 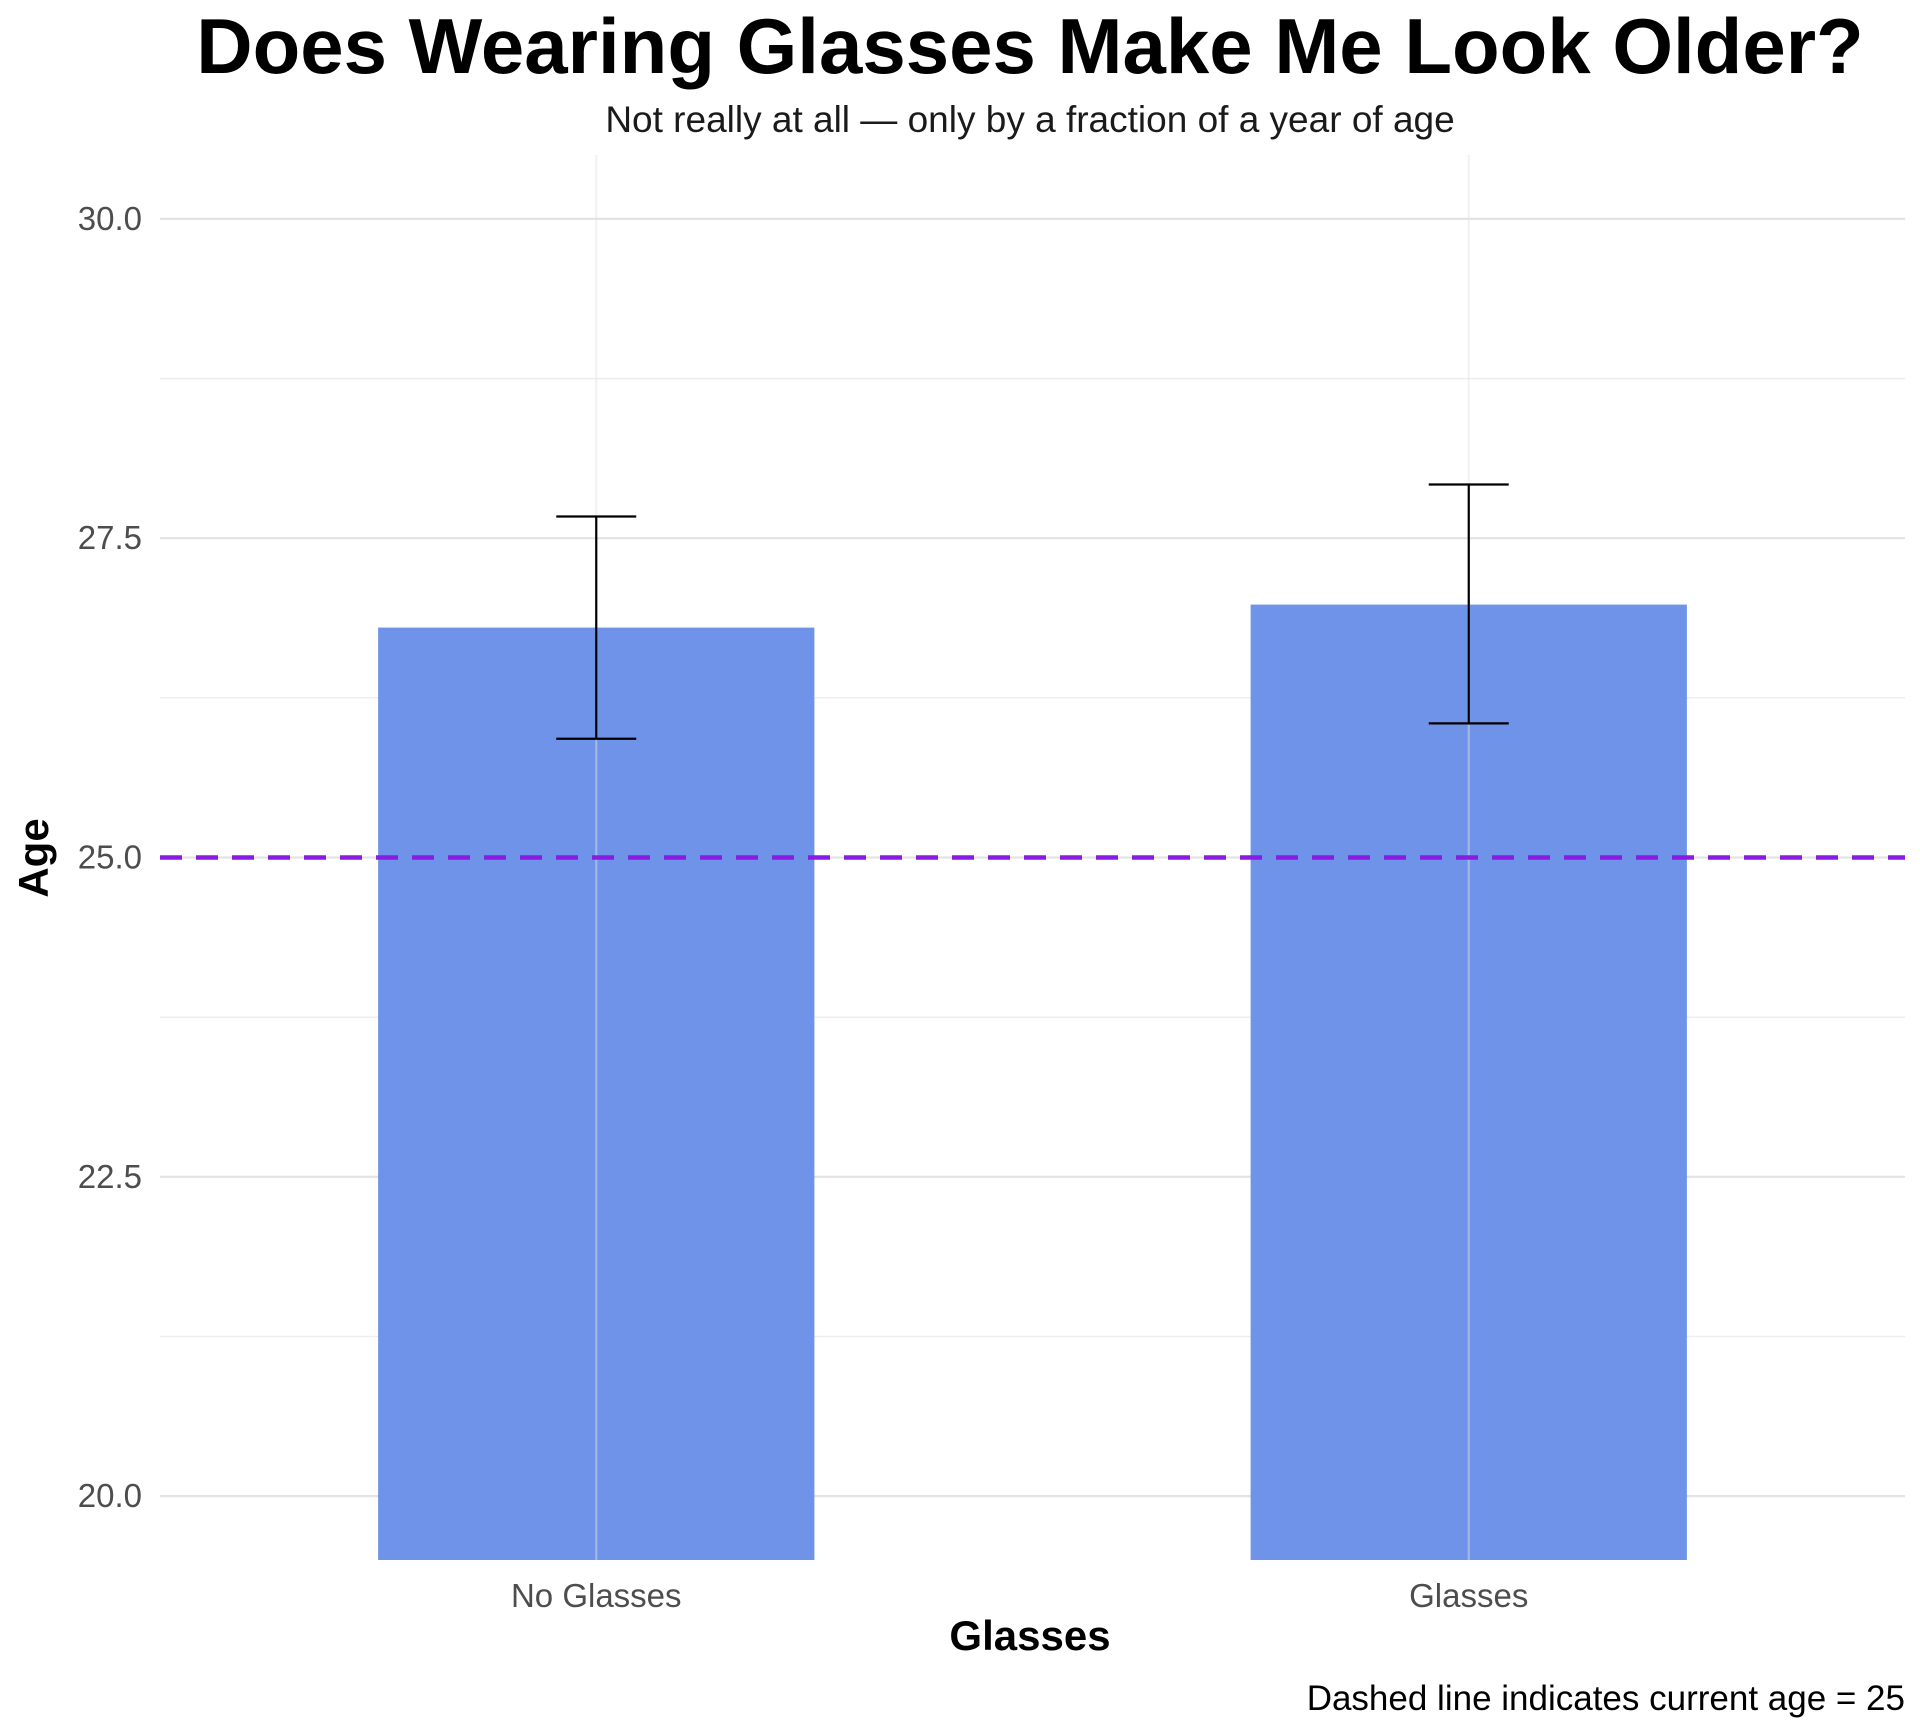 What do you see at coordinates (1029, 1635) in the screenshot?
I see `x-axis-title: Glasses` at bounding box center [1029, 1635].